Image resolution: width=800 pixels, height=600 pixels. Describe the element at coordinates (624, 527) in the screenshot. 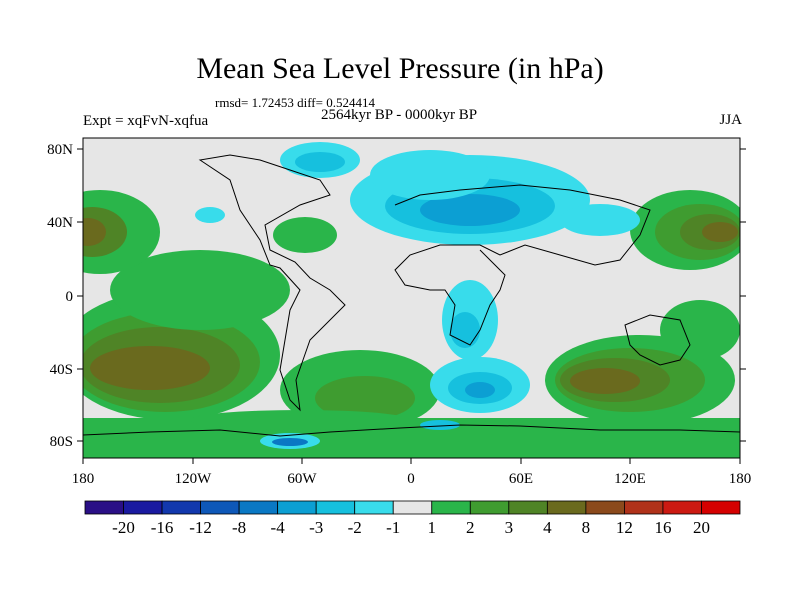

I see `colorbar-label: 12` at that location.